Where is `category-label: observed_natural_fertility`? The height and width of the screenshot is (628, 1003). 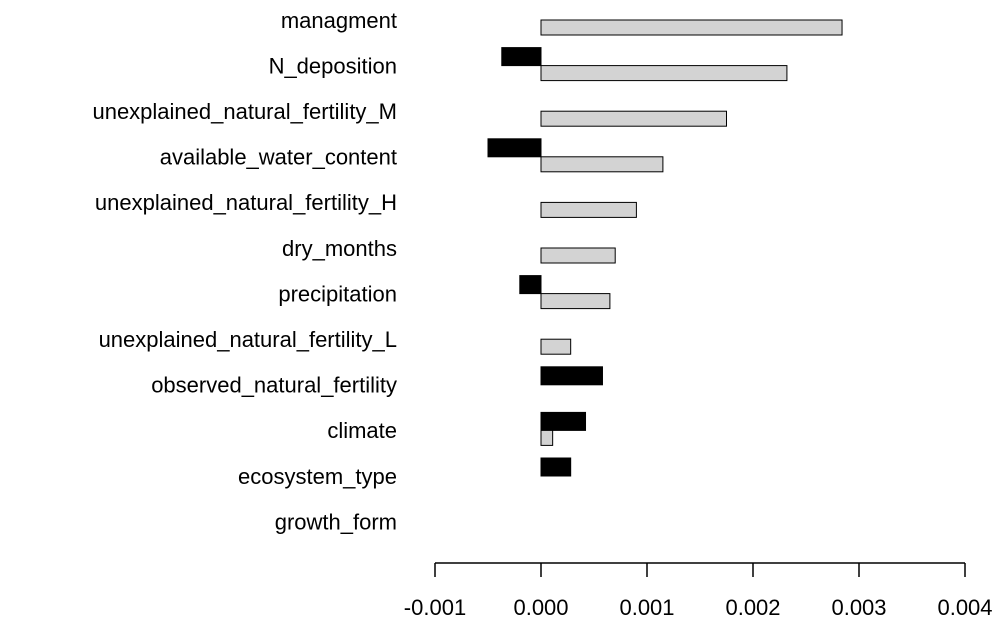
category-label: observed_natural_fertility is located at coordinates (274, 385).